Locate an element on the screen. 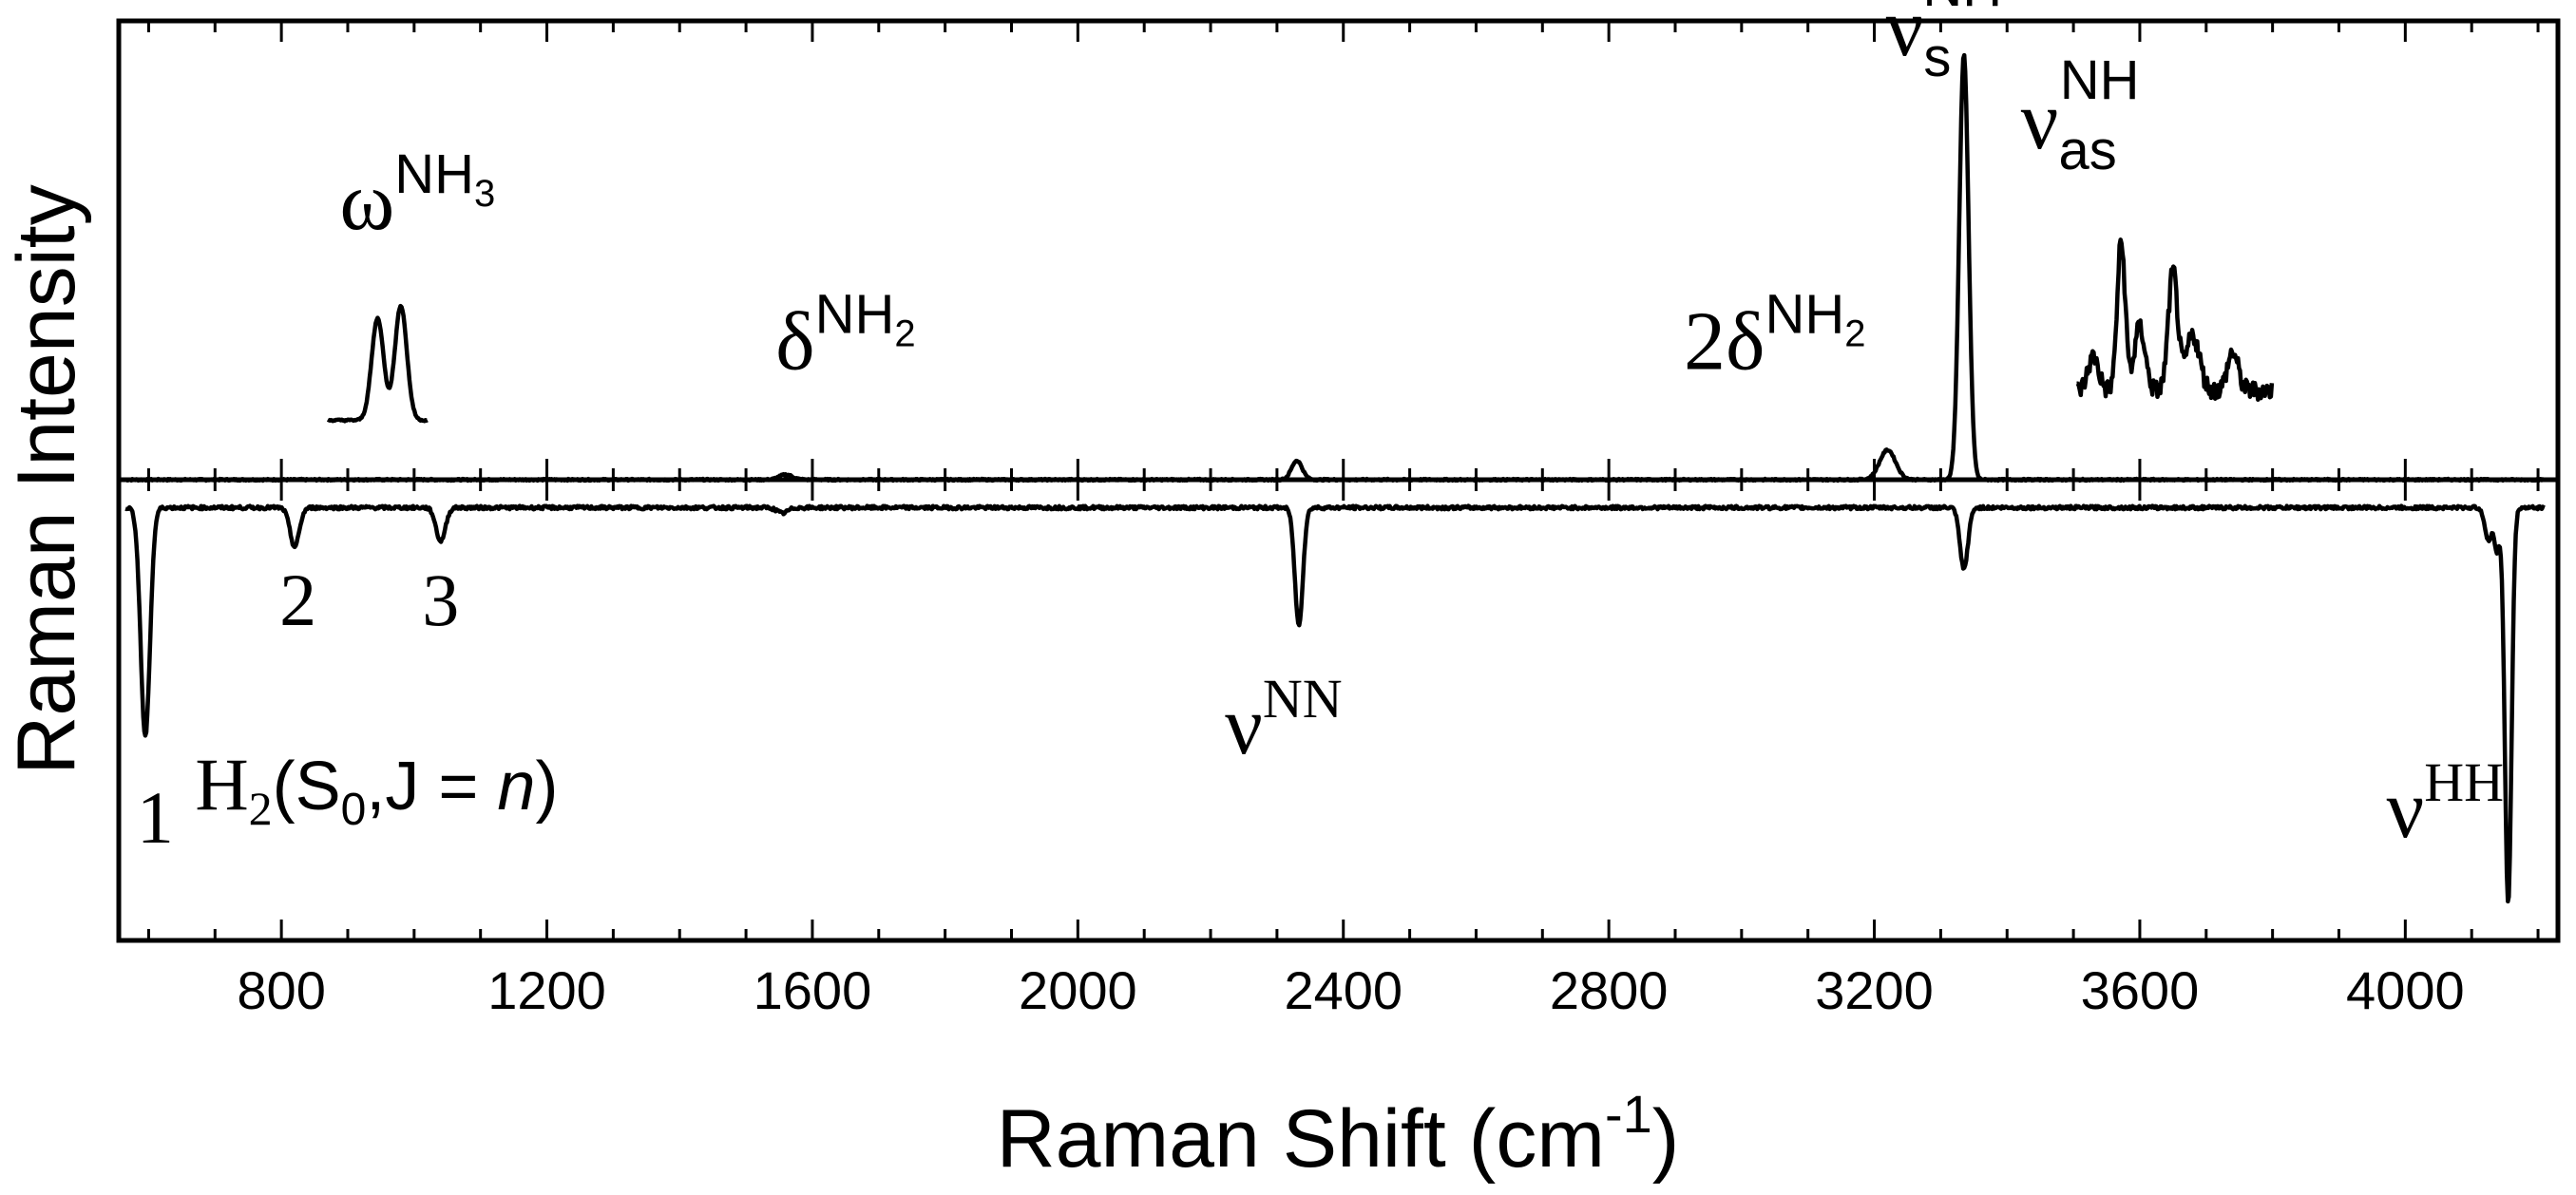 The image size is (2576, 1195). nu-nn-label: νNN is located at coordinates (1284, 720).